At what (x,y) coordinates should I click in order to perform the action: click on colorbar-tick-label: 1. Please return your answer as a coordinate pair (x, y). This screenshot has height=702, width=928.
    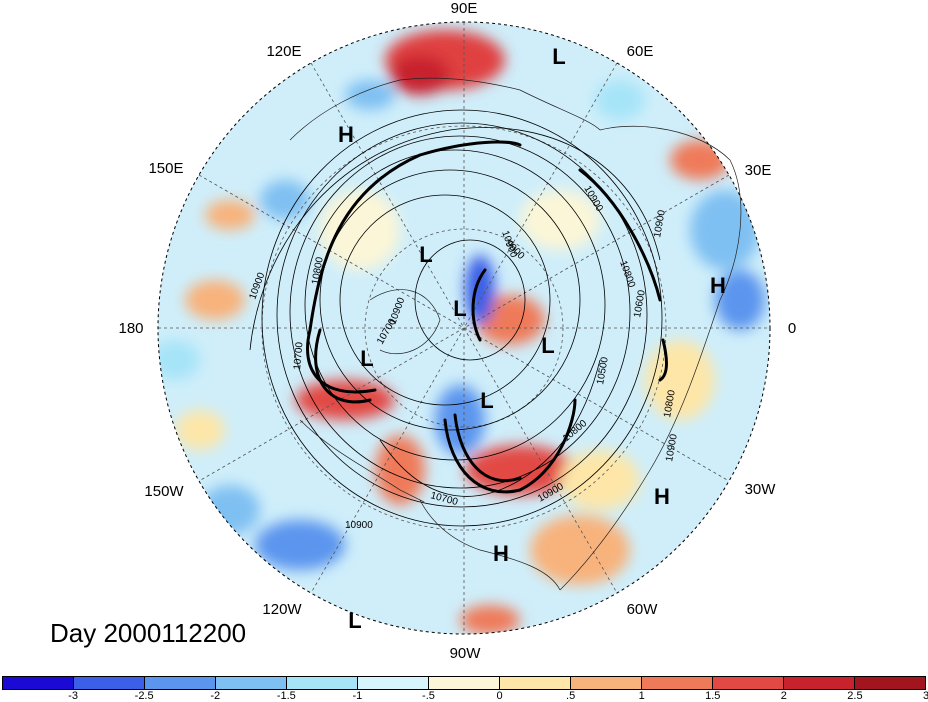
    Looking at the image, I should click on (641, 696).